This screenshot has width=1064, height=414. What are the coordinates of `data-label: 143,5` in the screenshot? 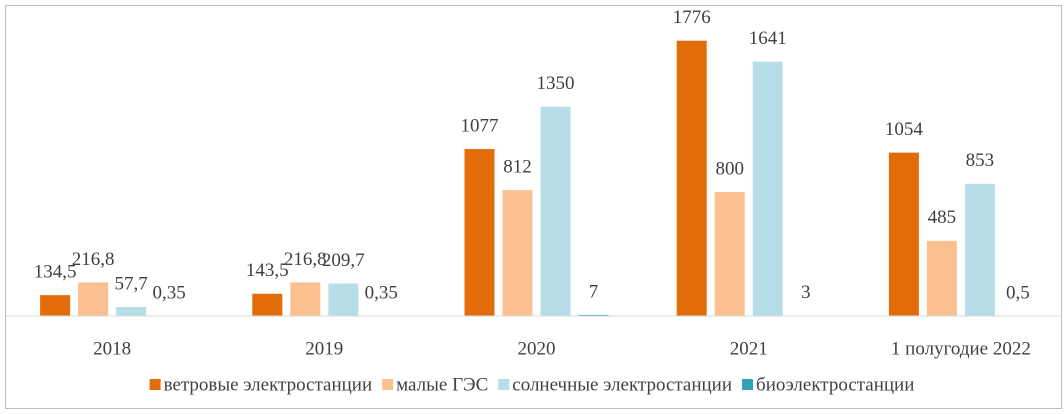 It's located at (267, 270).